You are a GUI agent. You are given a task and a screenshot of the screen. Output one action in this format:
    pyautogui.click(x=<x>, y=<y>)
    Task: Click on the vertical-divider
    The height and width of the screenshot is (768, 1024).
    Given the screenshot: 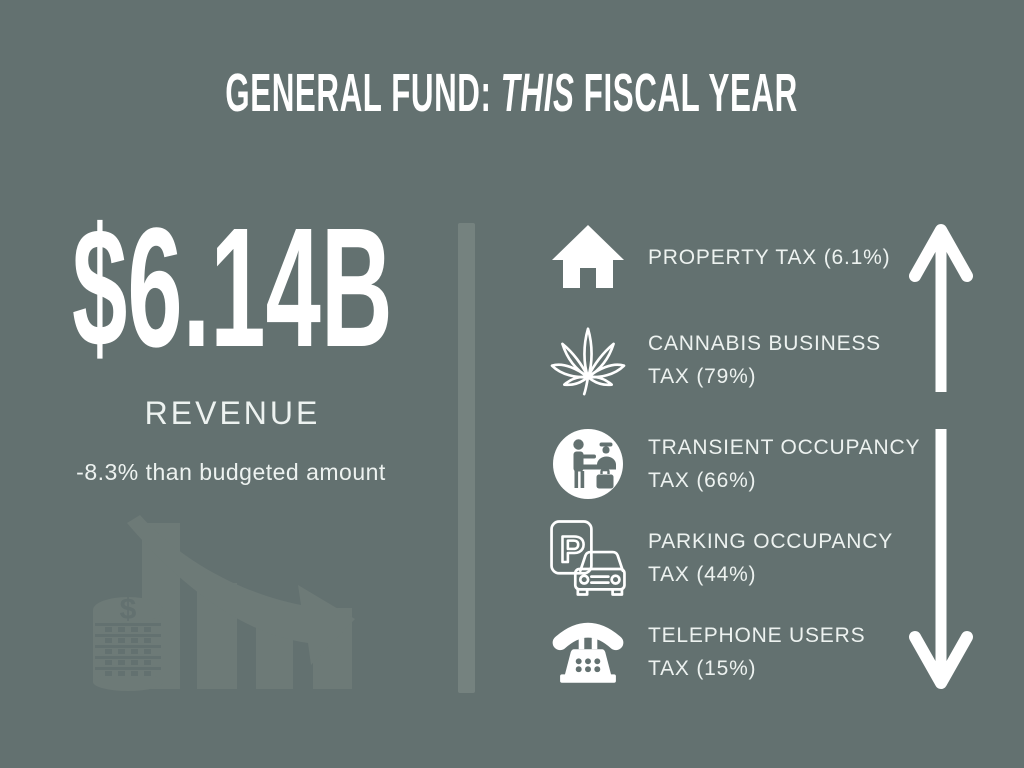 What is the action you would take?
    pyautogui.click(x=466, y=458)
    